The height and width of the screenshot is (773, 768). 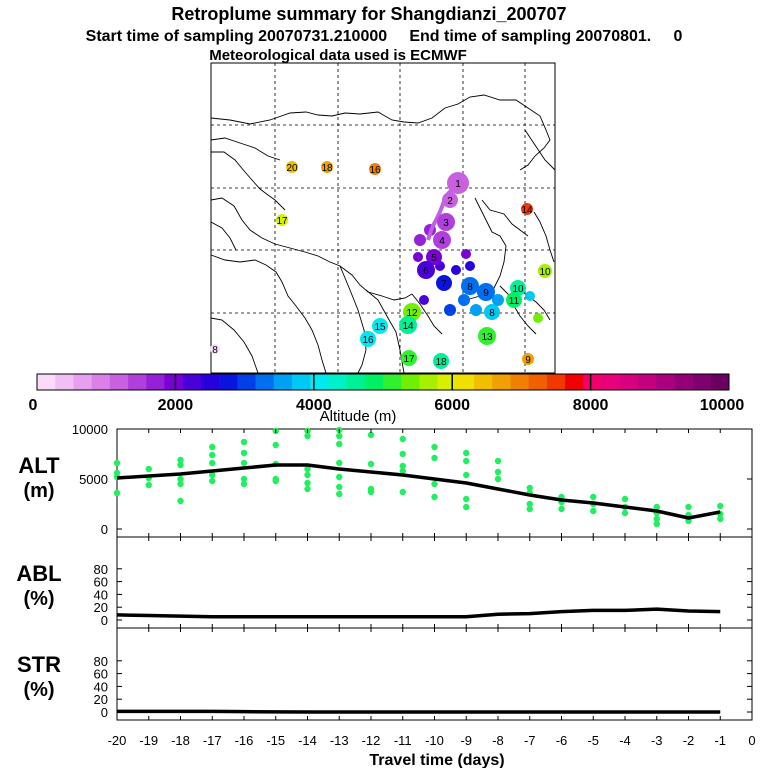 I want to click on x-tick-label: -1, so click(x=720, y=740).